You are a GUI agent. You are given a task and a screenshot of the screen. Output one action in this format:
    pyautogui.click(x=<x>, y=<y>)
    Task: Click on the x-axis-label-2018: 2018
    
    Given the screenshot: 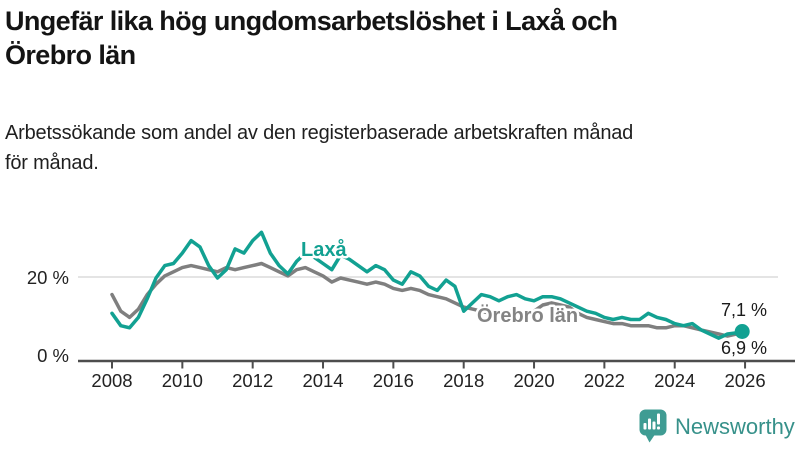 What is the action you would take?
    pyautogui.click(x=463, y=380)
    